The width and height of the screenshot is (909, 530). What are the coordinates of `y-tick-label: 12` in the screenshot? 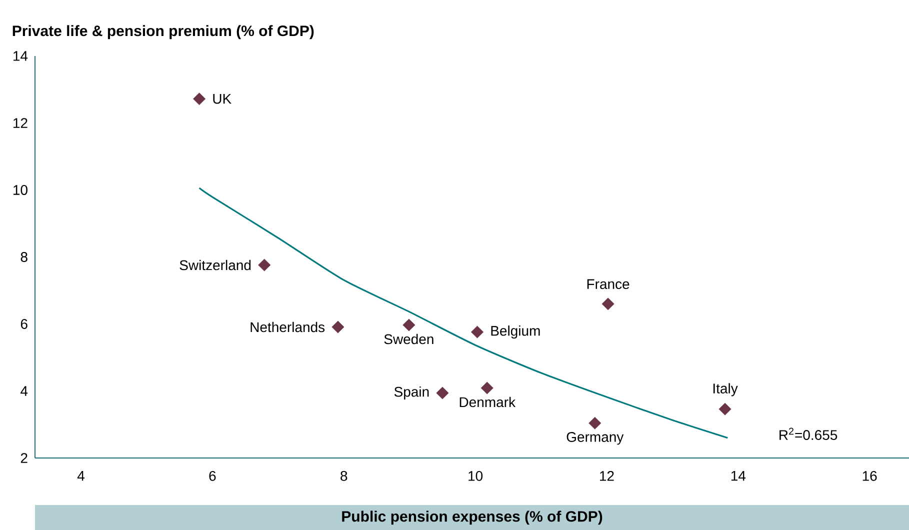 It's located at (20, 123).